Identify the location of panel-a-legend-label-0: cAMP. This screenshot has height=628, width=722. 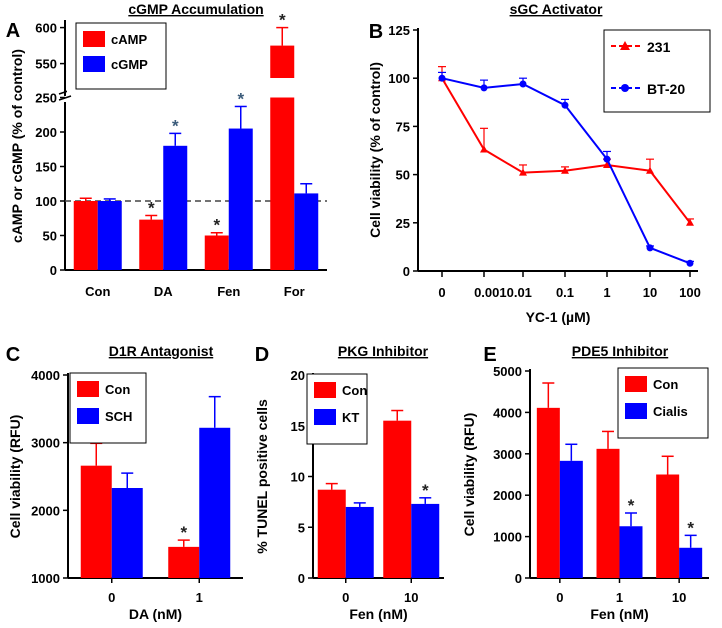
(129, 39).